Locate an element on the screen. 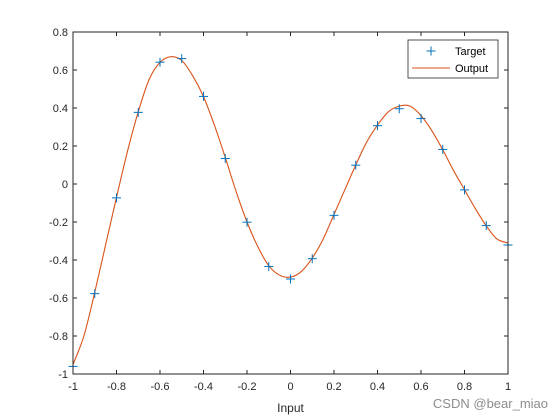 The width and height of the screenshot is (560, 420). watermark: CSDN @bear_miao is located at coordinates (490, 403).